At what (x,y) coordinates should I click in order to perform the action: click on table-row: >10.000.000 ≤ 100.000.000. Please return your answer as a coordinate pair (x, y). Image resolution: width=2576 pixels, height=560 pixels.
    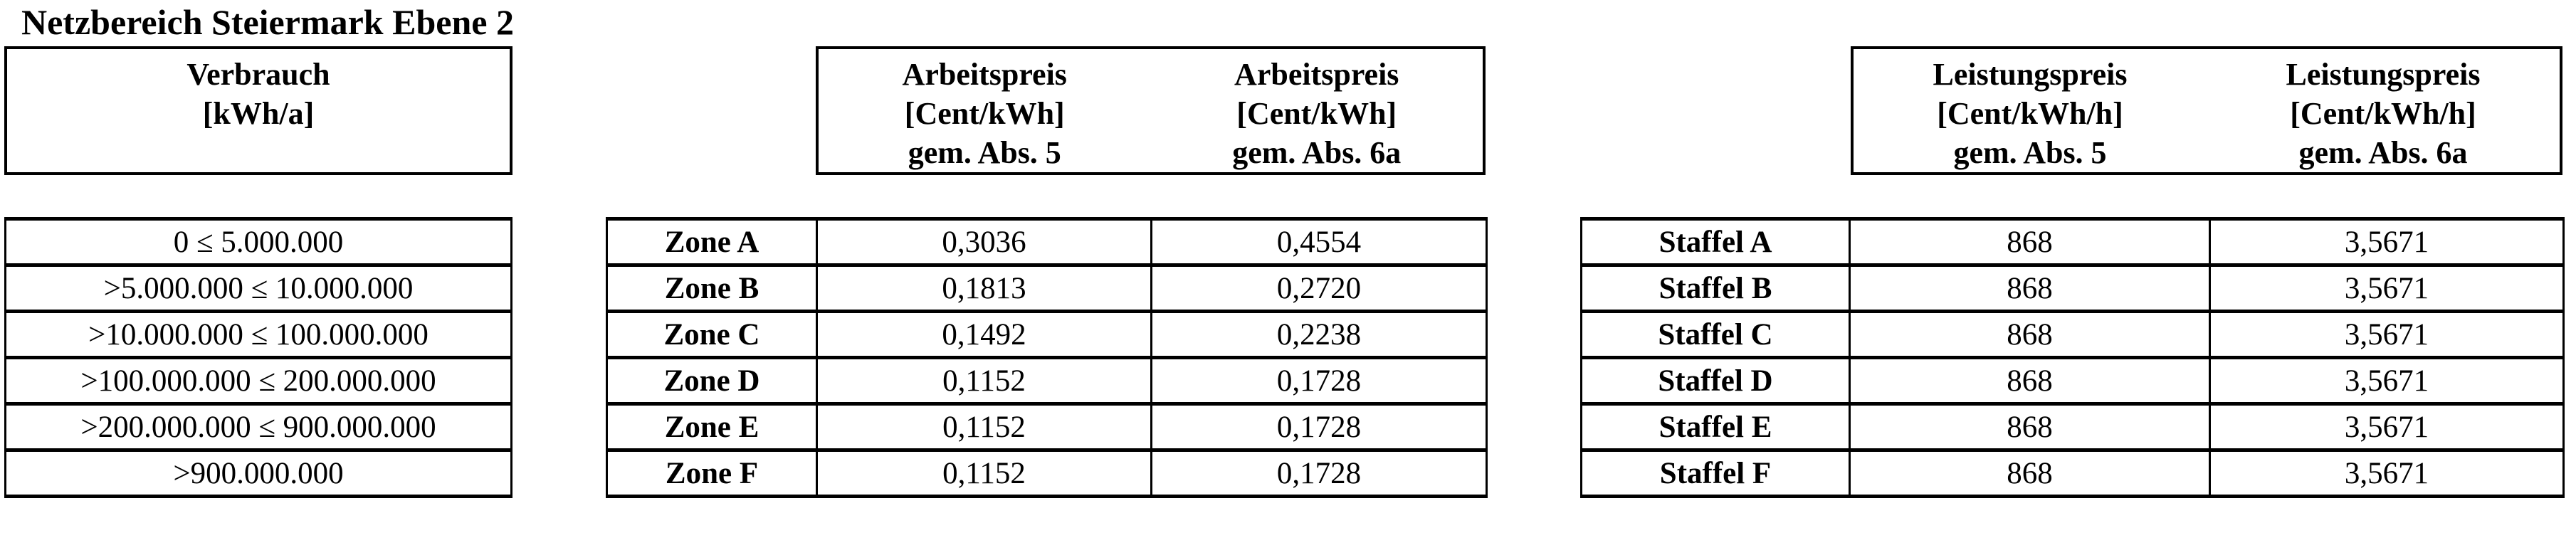
    Looking at the image, I should click on (258, 334).